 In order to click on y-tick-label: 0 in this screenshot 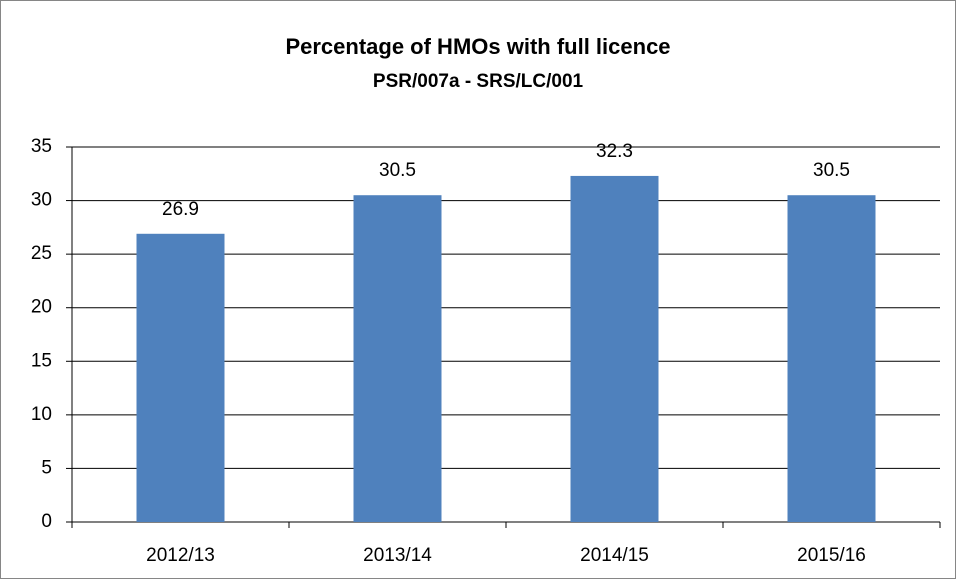, I will do `click(46, 521)`.